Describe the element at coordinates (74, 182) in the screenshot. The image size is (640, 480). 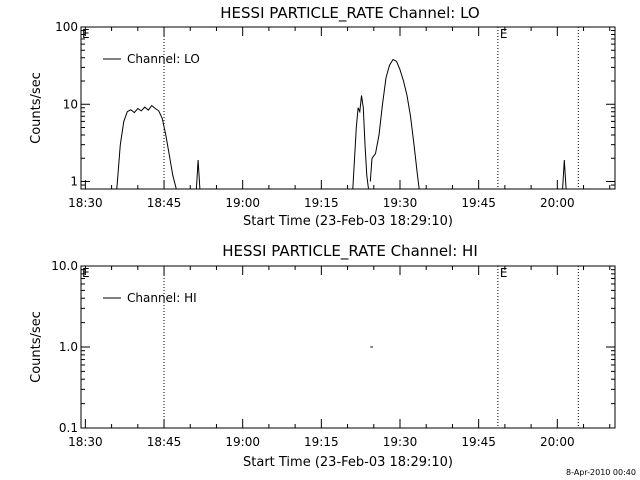
I see `y-tick-label-lo: 1` at that location.